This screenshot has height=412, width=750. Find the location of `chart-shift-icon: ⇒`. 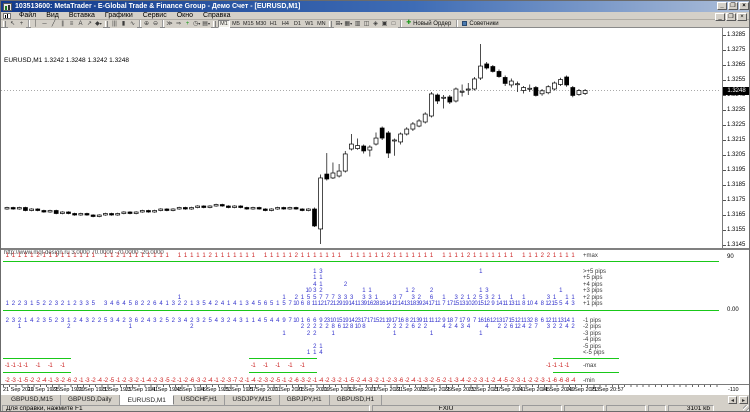

chart-shift-icon: ⇒ is located at coordinates (178, 23).